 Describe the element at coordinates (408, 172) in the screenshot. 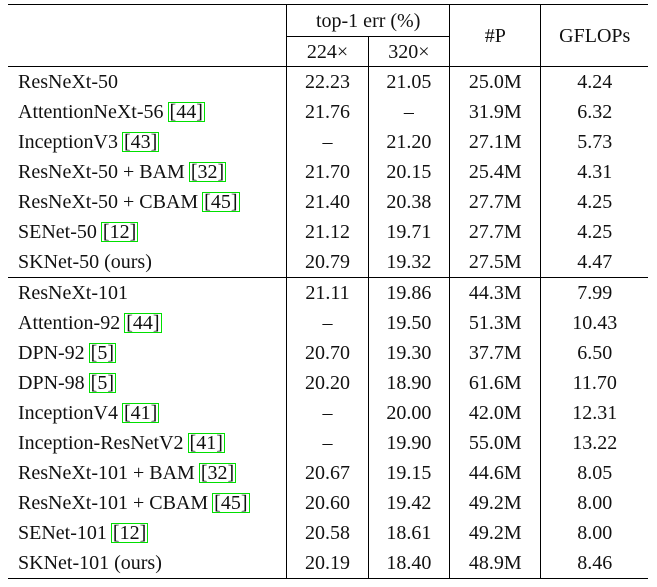

I see `err-320-cell: 20.15` at that location.